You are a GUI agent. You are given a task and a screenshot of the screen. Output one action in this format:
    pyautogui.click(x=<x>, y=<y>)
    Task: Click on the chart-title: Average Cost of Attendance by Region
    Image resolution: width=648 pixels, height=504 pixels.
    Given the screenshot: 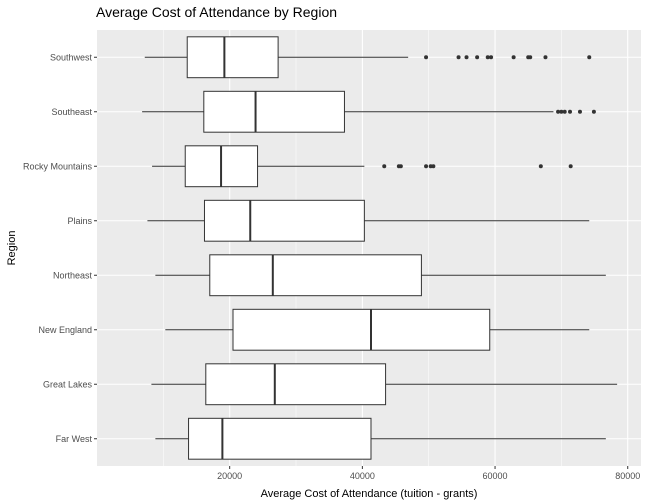 What is the action you would take?
    pyautogui.click(x=217, y=12)
    